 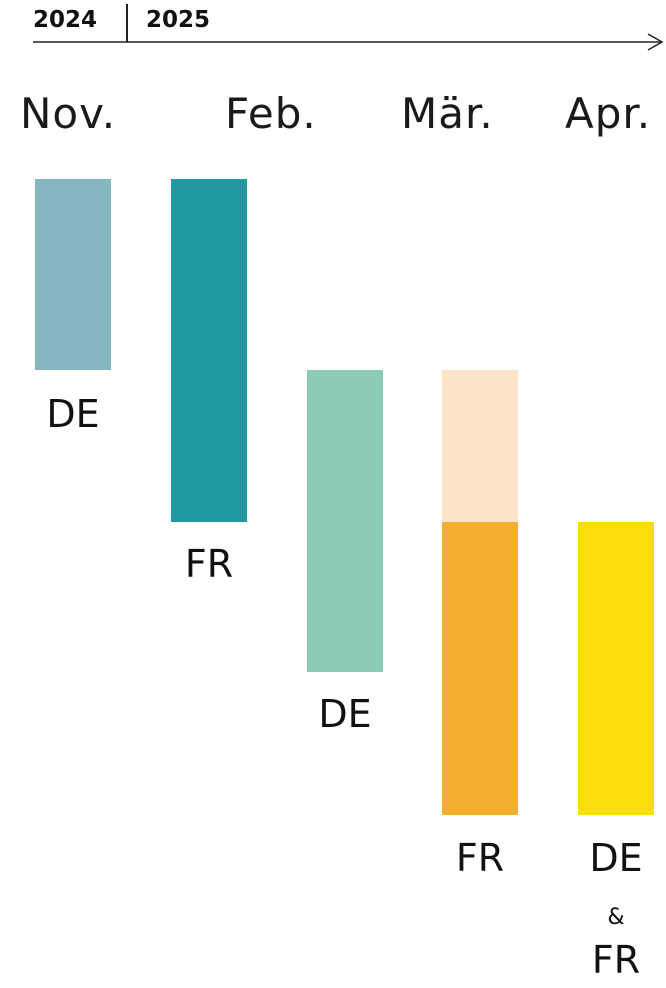 I want to click on year-label-2025: 2025, so click(x=178, y=20).